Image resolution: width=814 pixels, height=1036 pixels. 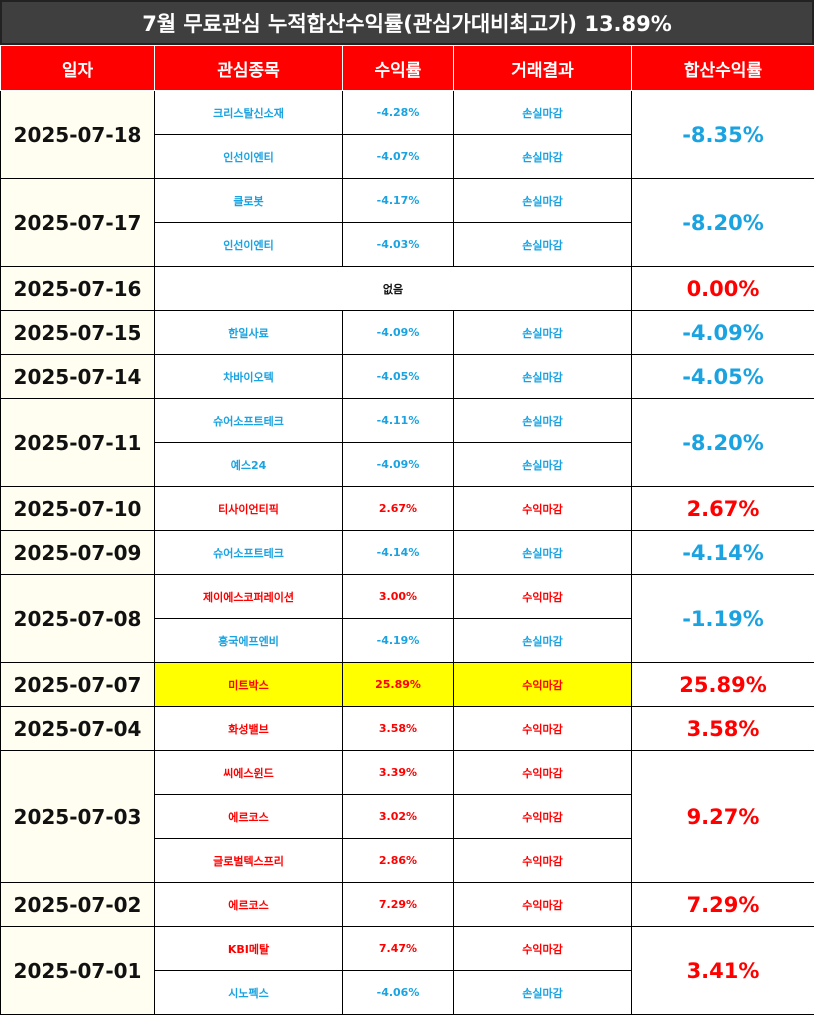 I want to click on date-cell: 2025-07-09, so click(x=77, y=552).